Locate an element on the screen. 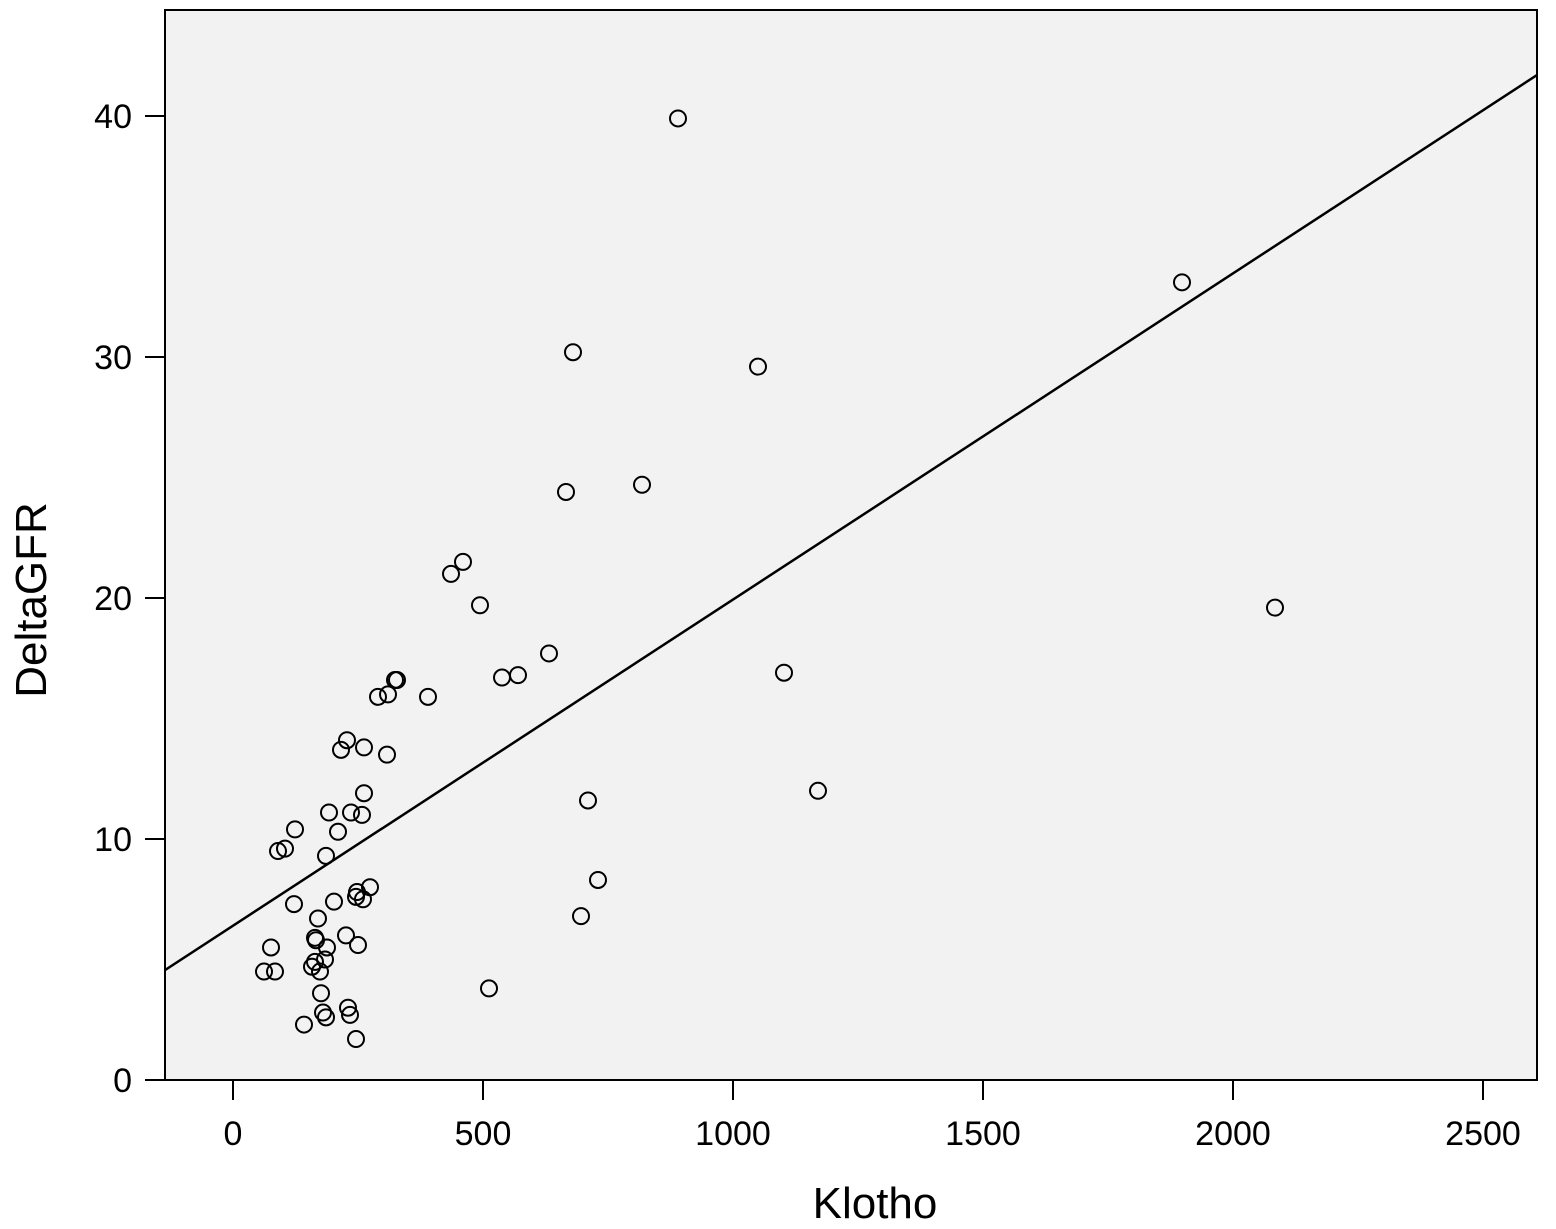 The width and height of the screenshot is (1556, 1229). x-tick-label: 0 is located at coordinates (233, 1134).